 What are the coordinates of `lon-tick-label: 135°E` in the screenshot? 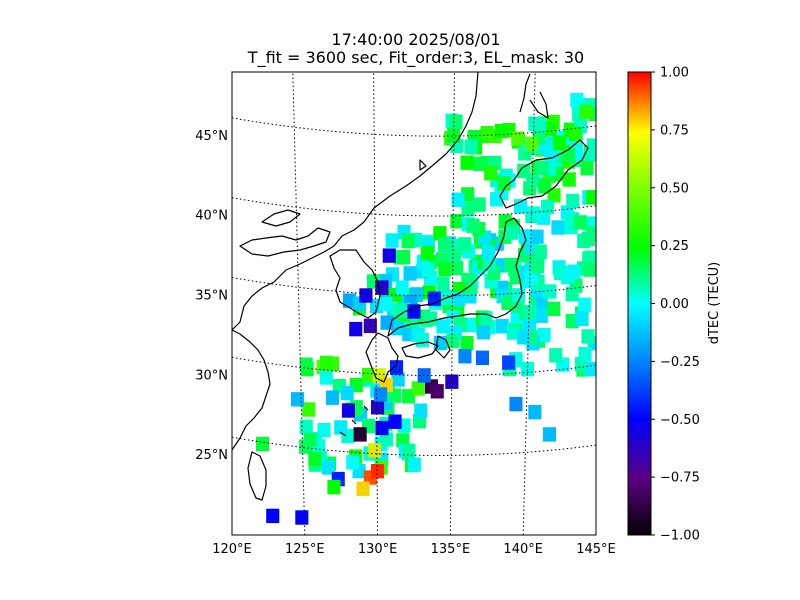 It's located at (451, 549).